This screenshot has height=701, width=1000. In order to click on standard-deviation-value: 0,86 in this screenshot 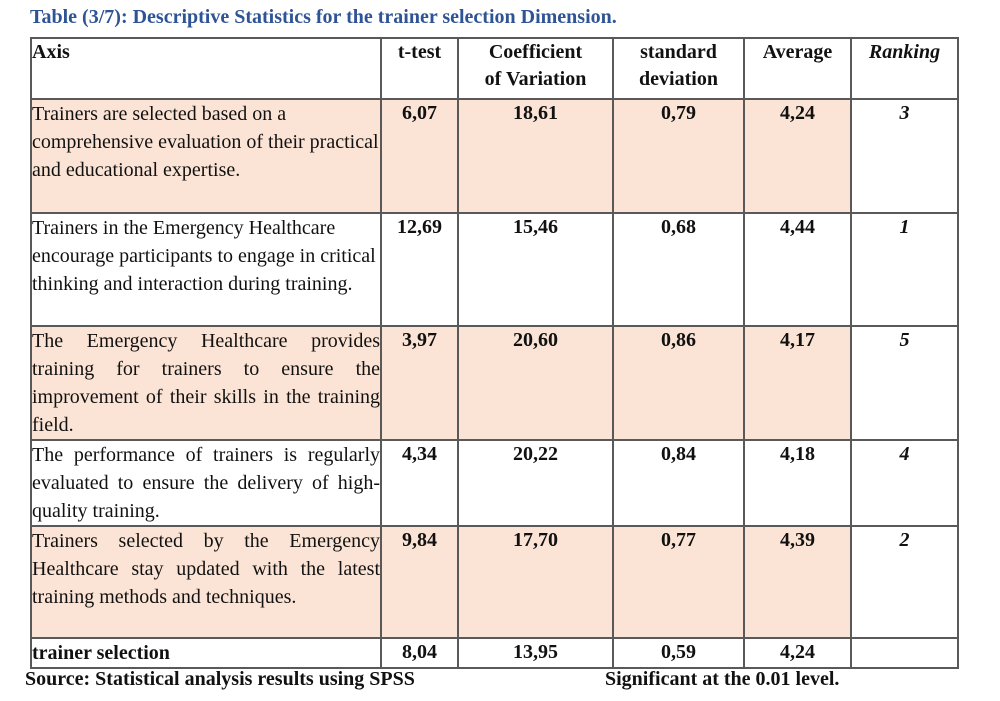, I will do `click(678, 383)`.